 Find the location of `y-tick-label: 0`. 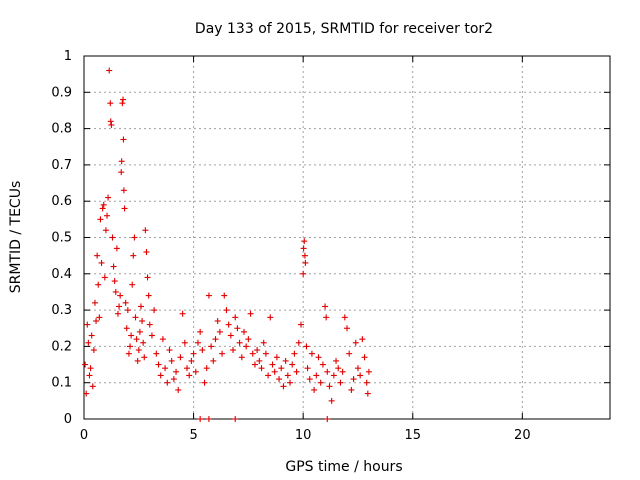

y-tick-label: 0 is located at coordinates (68, 419).